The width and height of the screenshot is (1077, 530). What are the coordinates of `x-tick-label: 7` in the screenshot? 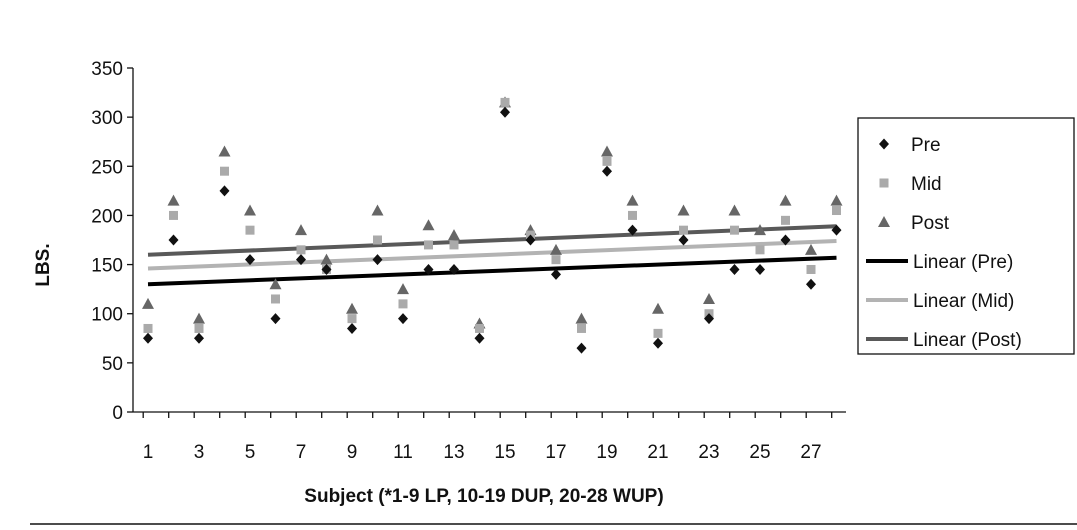 It's located at (301, 452).